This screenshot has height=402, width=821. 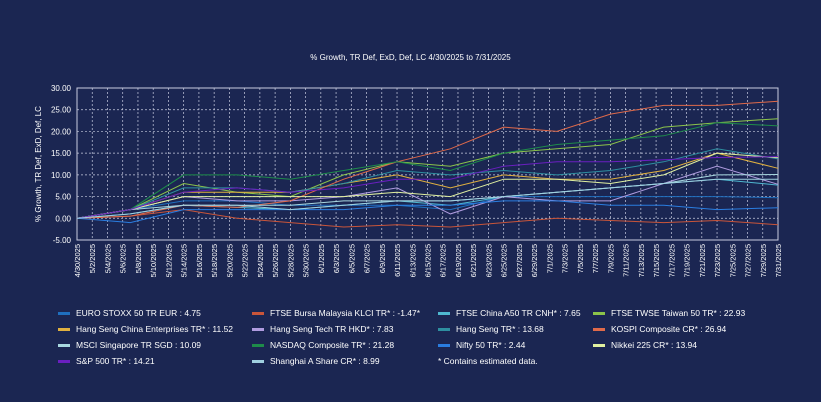 What do you see at coordinates (580, 258) in the screenshot?
I see `x-tick-label: 7/5/2025` at bounding box center [580, 258].